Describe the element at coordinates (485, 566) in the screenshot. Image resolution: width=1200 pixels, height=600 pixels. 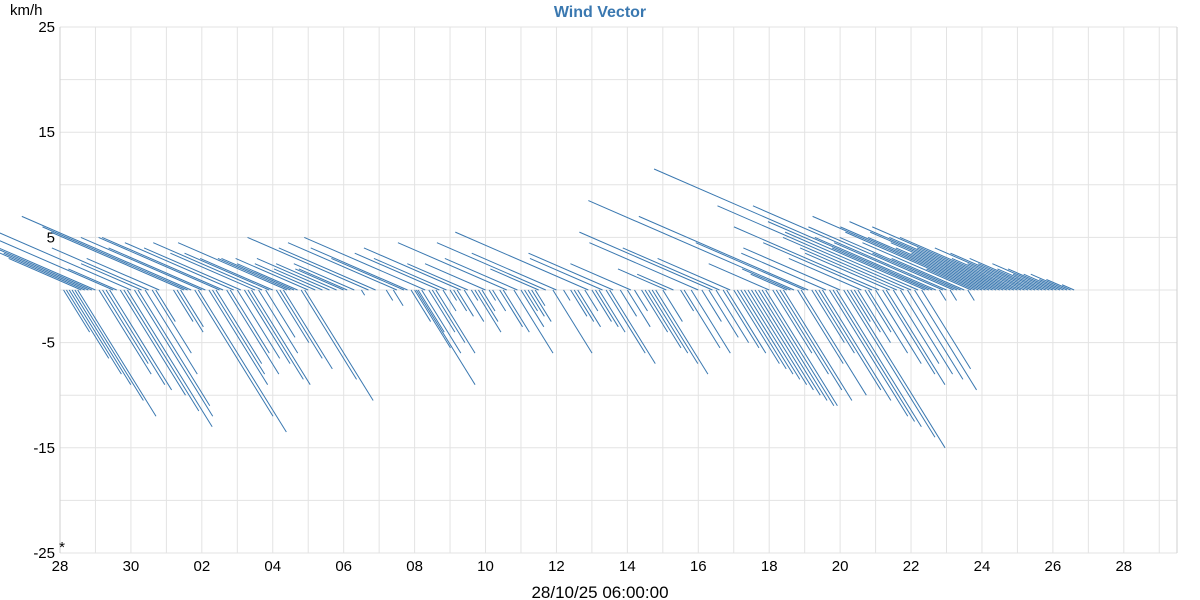
I see `x-tick-label: 10` at that location.